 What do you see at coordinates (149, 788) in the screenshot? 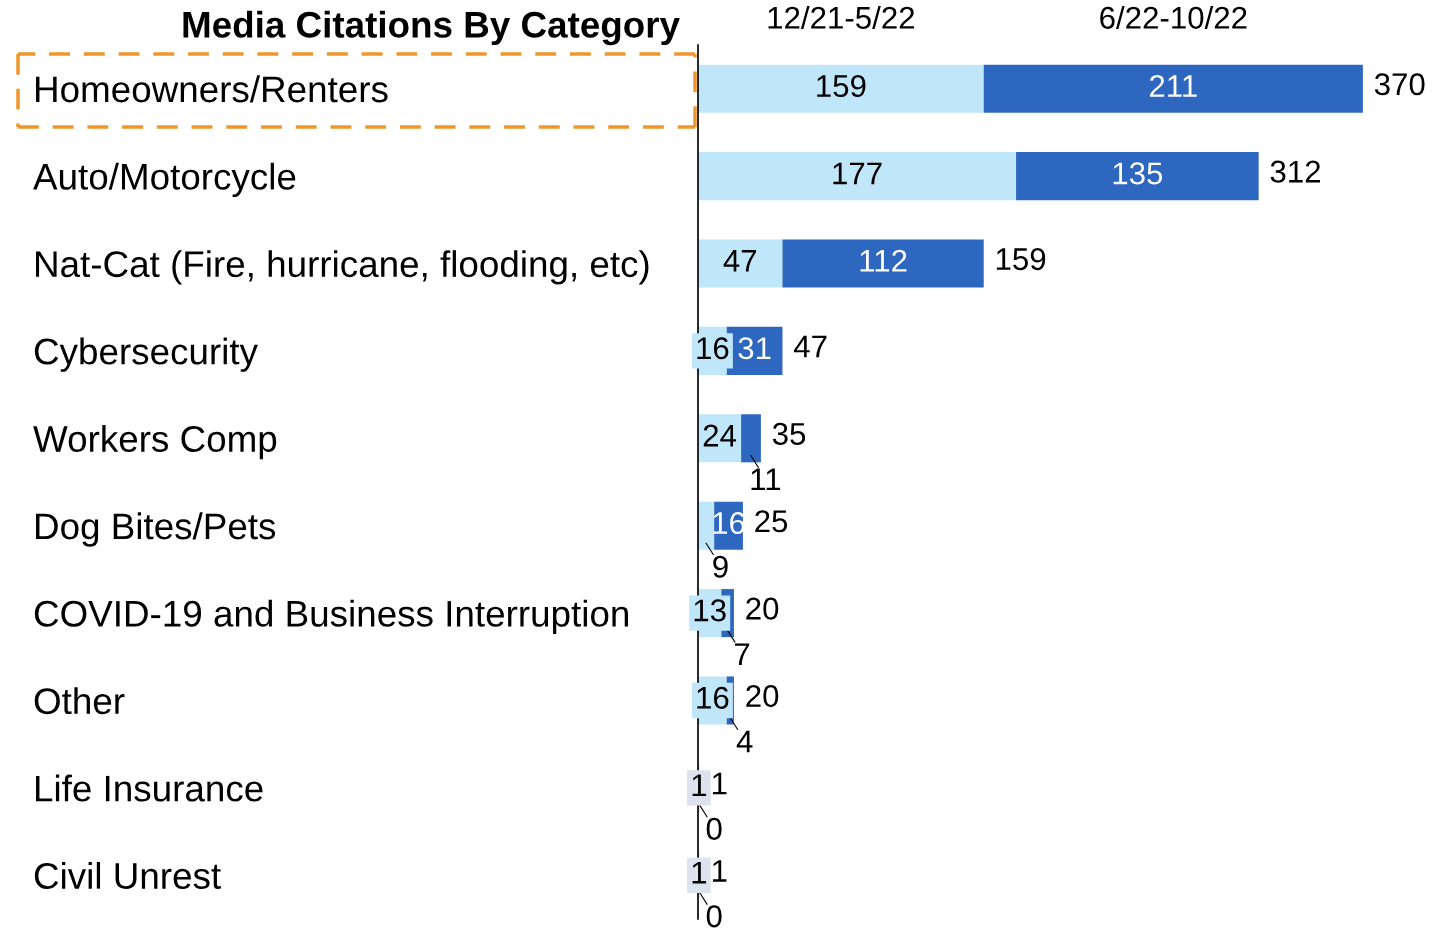
I see `y-tick-label: Life Insurance` at bounding box center [149, 788].